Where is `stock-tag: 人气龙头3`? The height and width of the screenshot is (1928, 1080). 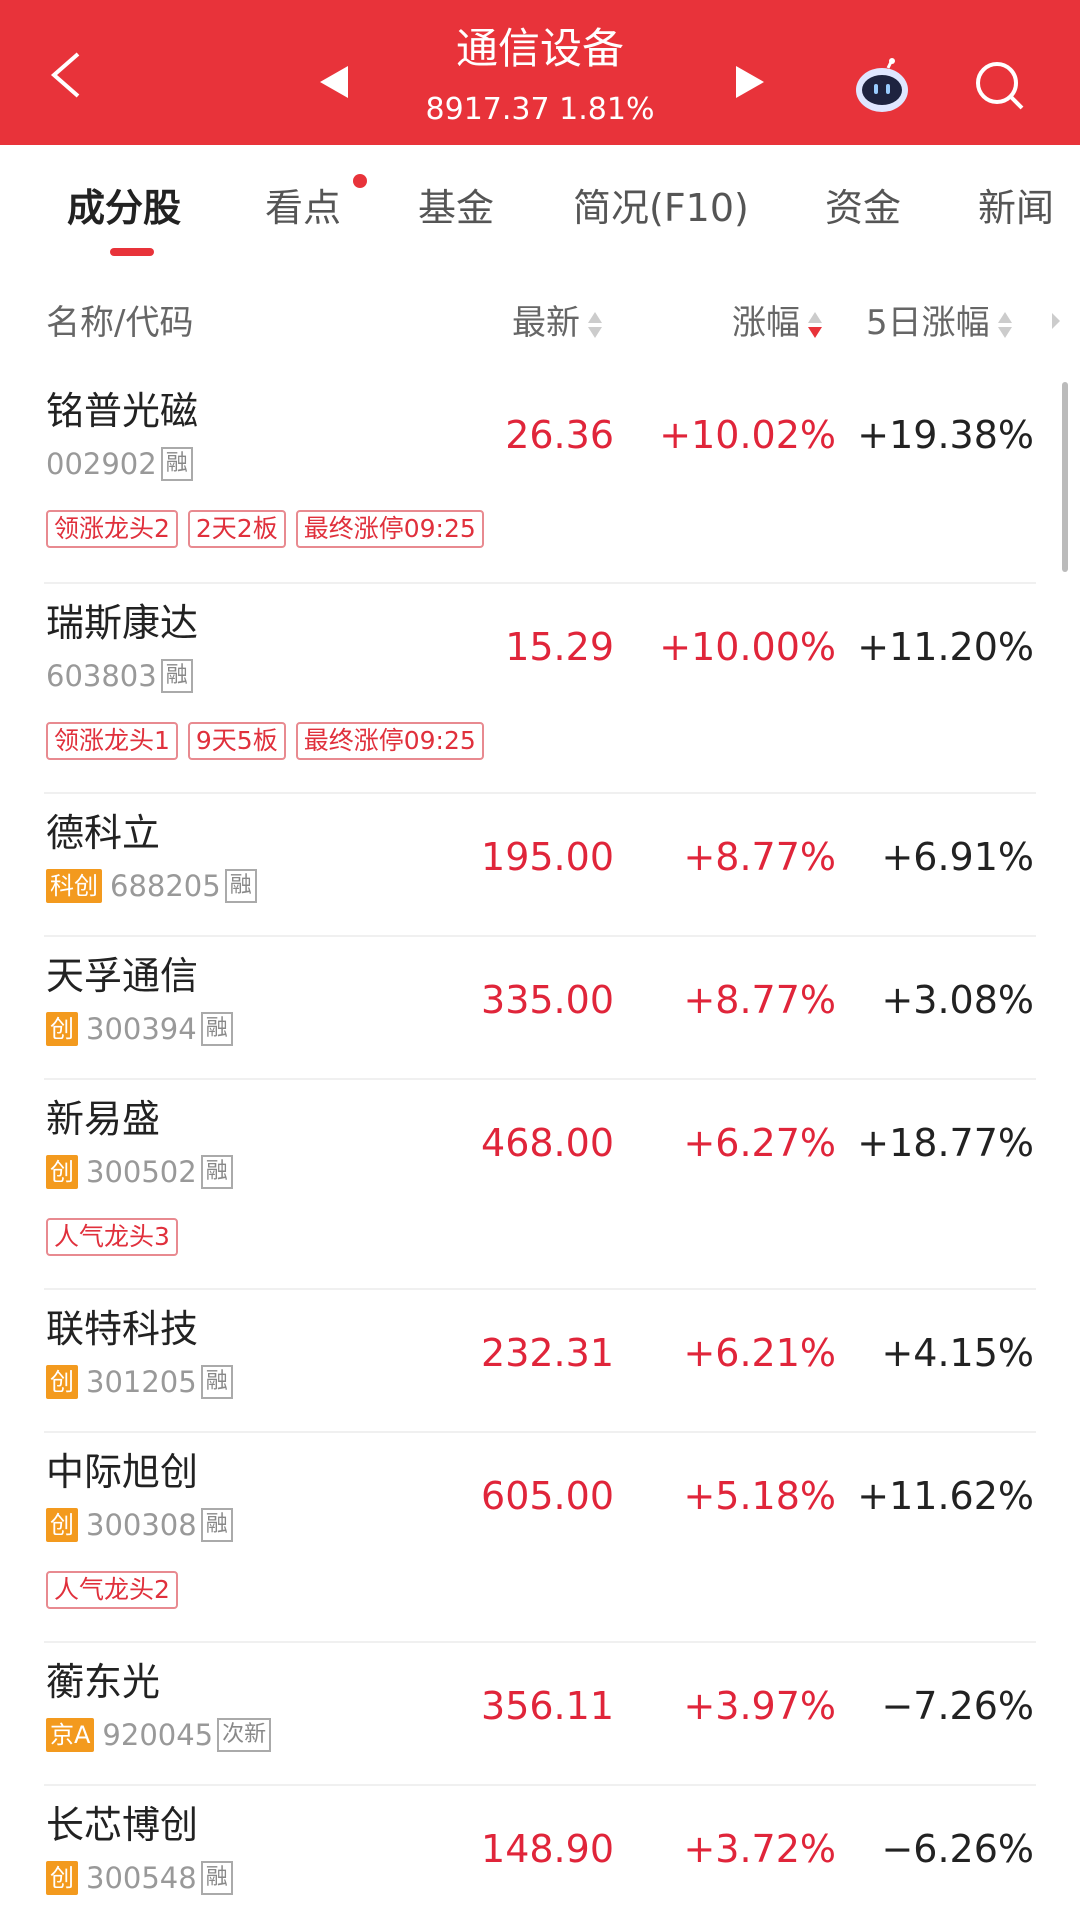 stock-tag: 人气龙头3 is located at coordinates (112, 1237).